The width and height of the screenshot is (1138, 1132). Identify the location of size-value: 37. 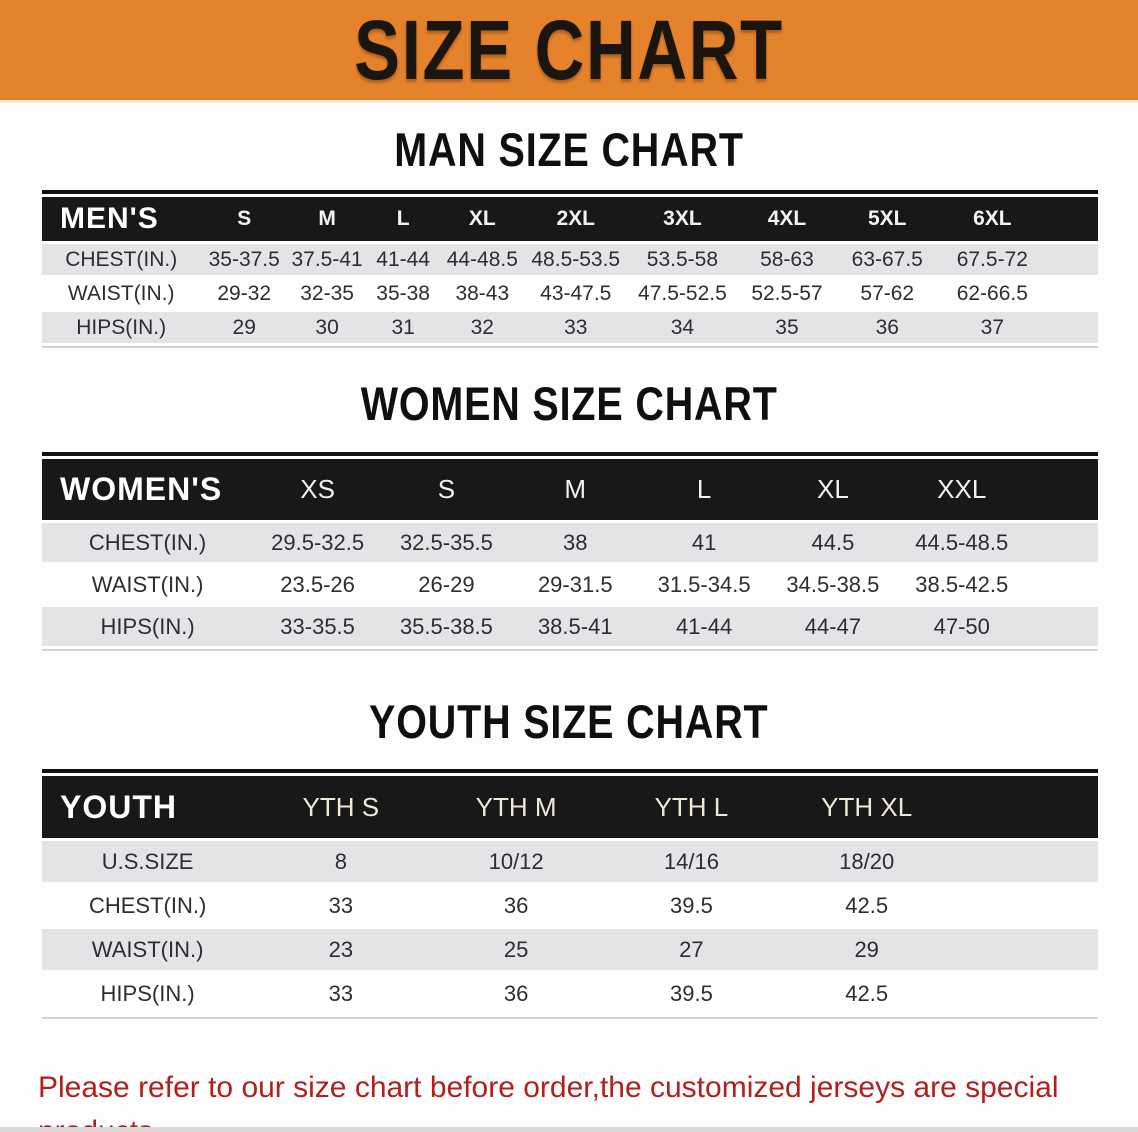
(992, 329).